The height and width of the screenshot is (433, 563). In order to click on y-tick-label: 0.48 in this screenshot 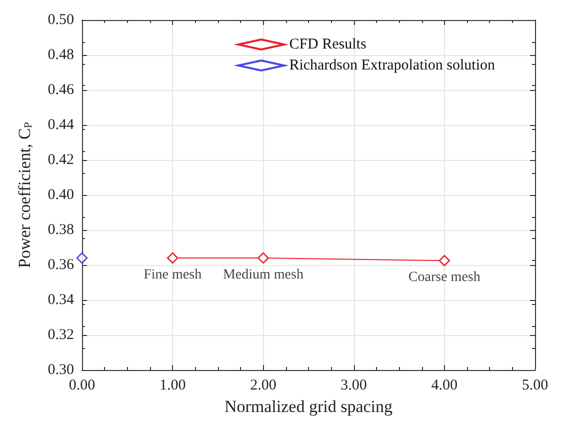, I will do `click(61, 55)`.